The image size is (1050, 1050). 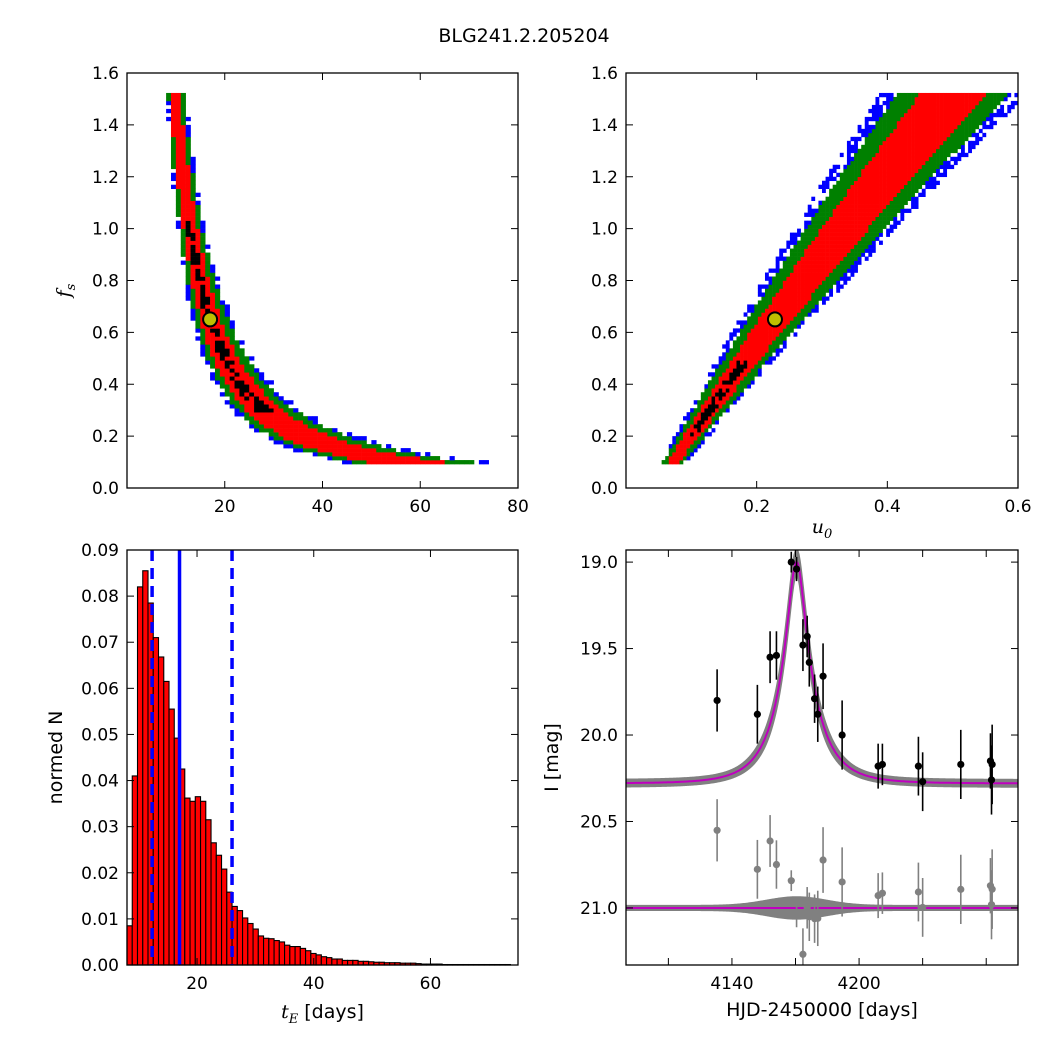 I want to click on y-tick-label: 20.5, so click(x=599, y=822).